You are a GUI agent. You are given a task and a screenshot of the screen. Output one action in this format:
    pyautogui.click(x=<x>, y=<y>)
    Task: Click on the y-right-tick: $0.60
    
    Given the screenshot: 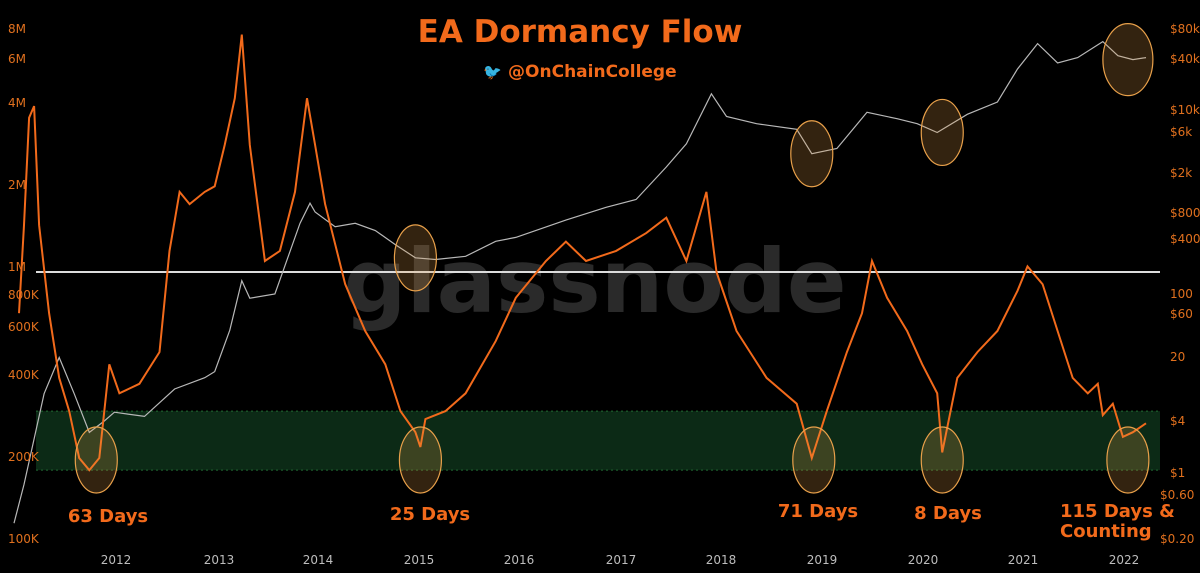 What is the action you would take?
    pyautogui.click(x=1177, y=495)
    